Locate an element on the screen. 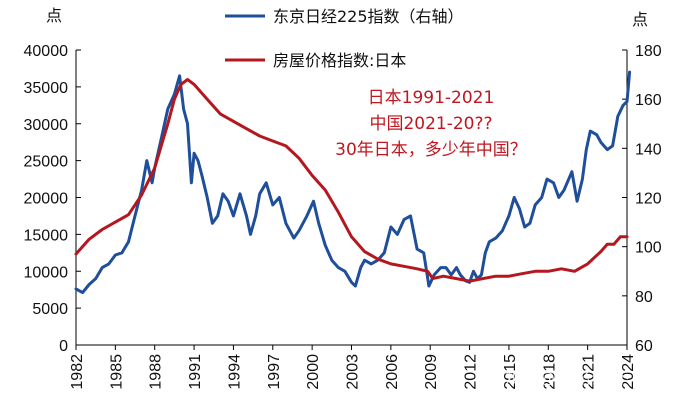 The width and height of the screenshot is (690, 409). left-tick-label: 30000 is located at coordinates (46, 125).